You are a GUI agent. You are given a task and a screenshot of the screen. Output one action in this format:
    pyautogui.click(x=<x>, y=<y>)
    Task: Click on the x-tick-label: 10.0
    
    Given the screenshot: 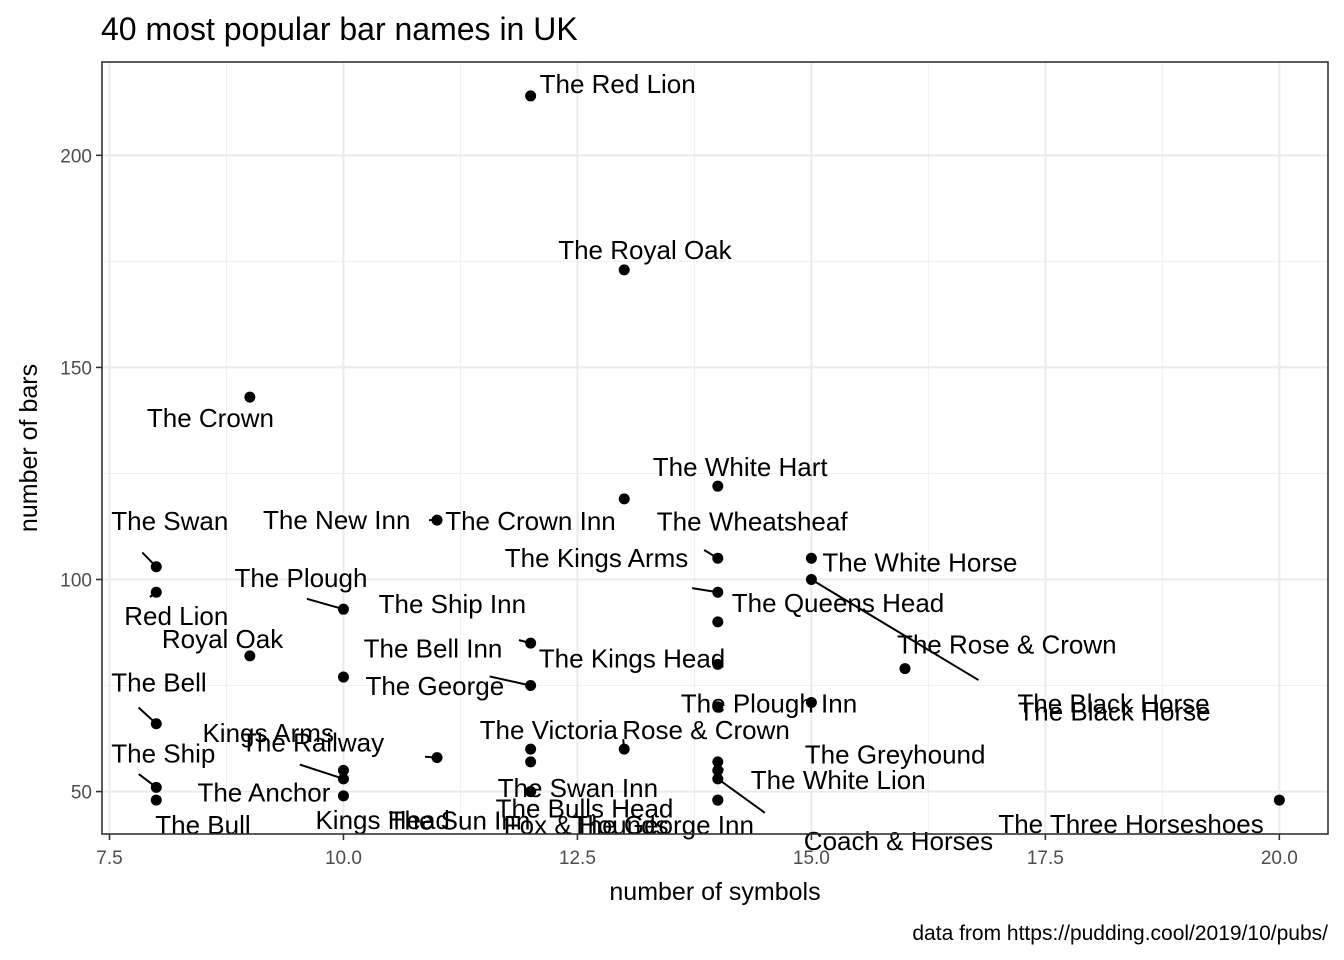 What is the action you would take?
    pyautogui.click(x=343, y=858)
    